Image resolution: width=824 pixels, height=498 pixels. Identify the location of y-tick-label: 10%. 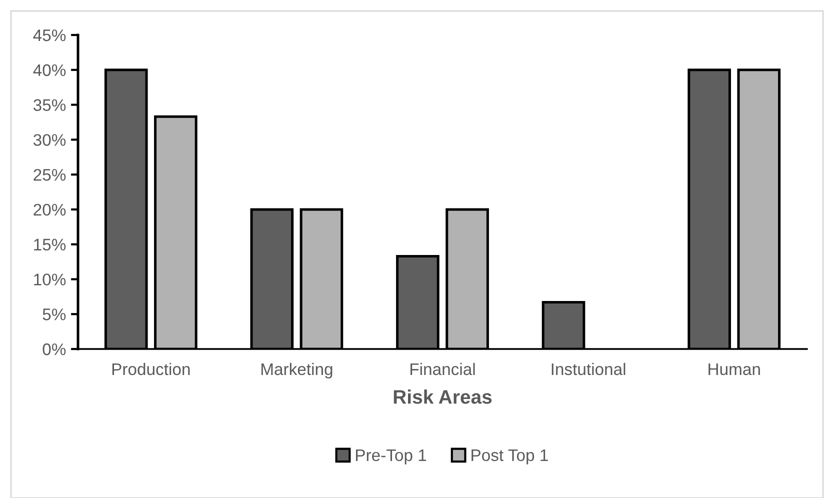
(50, 280).